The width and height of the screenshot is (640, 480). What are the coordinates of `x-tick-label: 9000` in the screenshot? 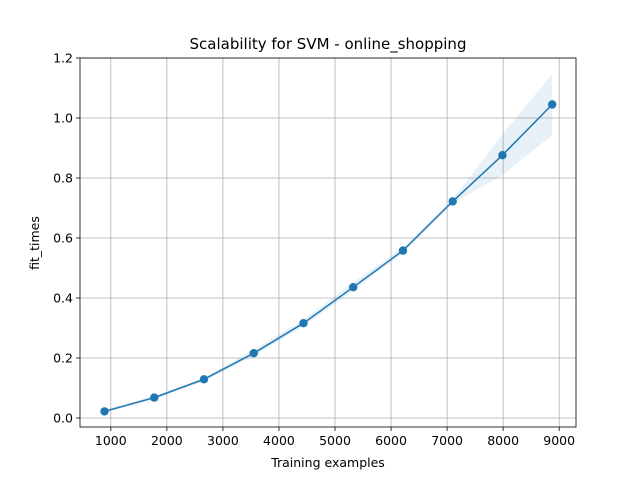 It's located at (559, 440).